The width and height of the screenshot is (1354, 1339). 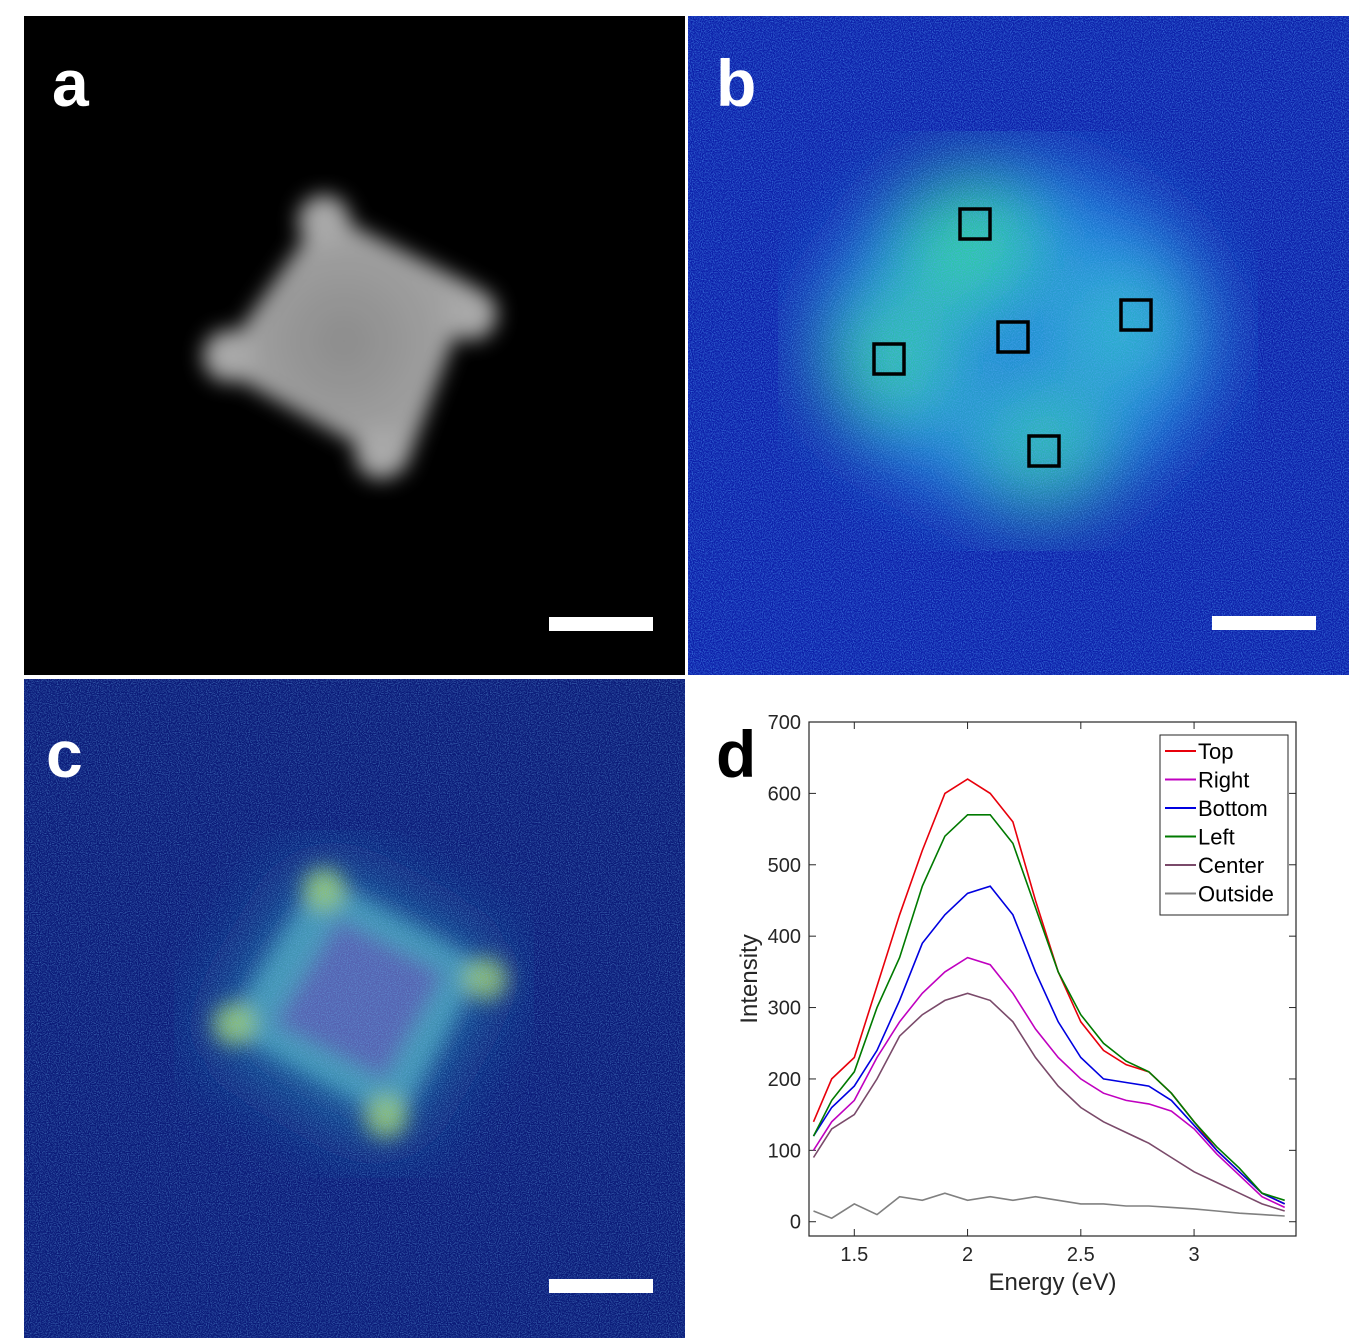 What do you see at coordinates (1052, 1282) in the screenshot?
I see `x-axis-title: Energy (eV)` at bounding box center [1052, 1282].